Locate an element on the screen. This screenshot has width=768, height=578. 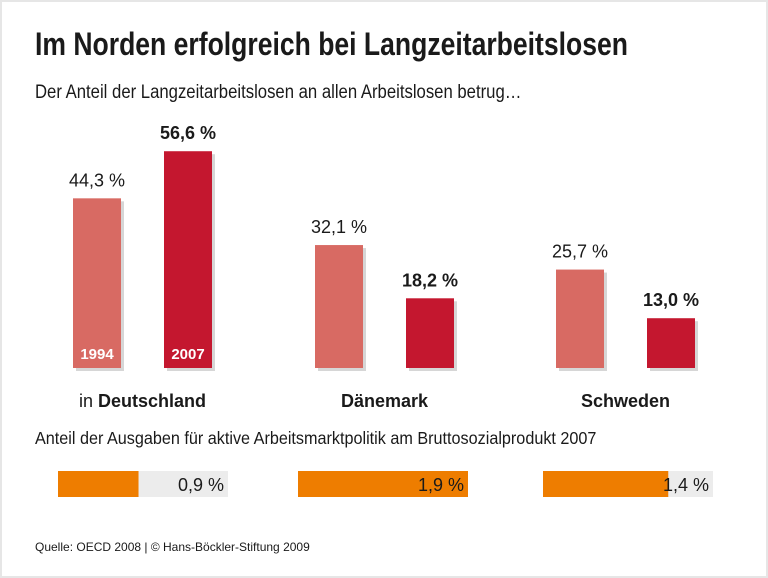
value-label: 32,1 % is located at coordinates (339, 227).